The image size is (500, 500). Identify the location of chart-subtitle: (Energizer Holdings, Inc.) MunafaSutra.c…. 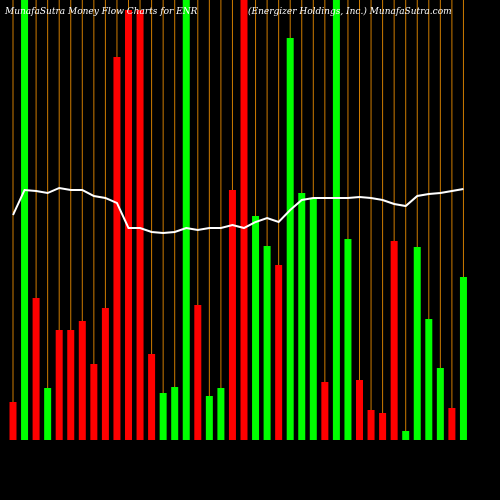
(350, 11).